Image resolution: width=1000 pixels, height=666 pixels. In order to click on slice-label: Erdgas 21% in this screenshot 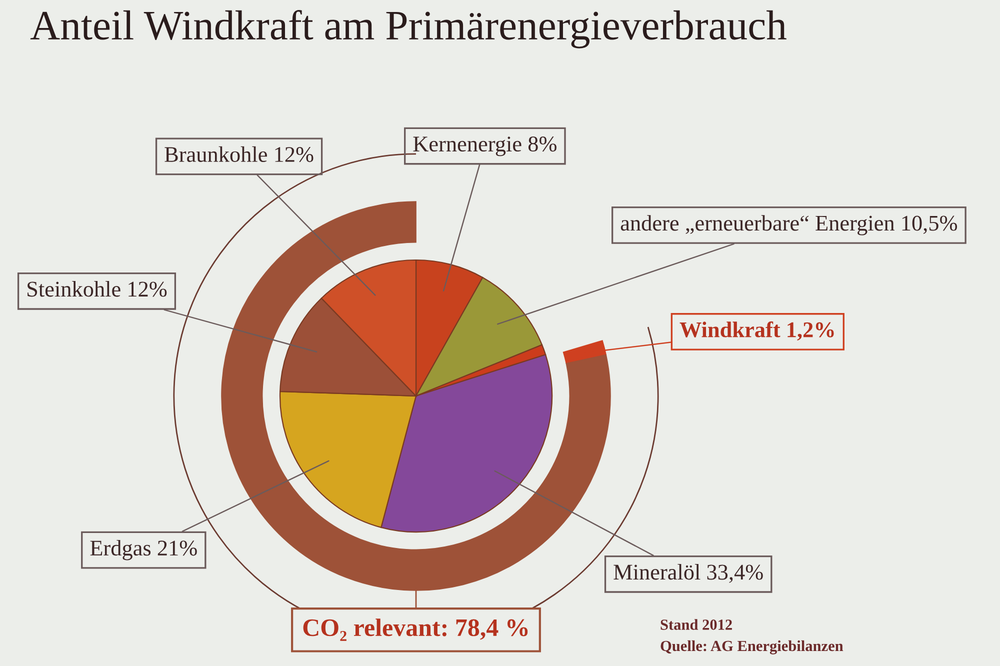, I will do `click(143, 550)`.